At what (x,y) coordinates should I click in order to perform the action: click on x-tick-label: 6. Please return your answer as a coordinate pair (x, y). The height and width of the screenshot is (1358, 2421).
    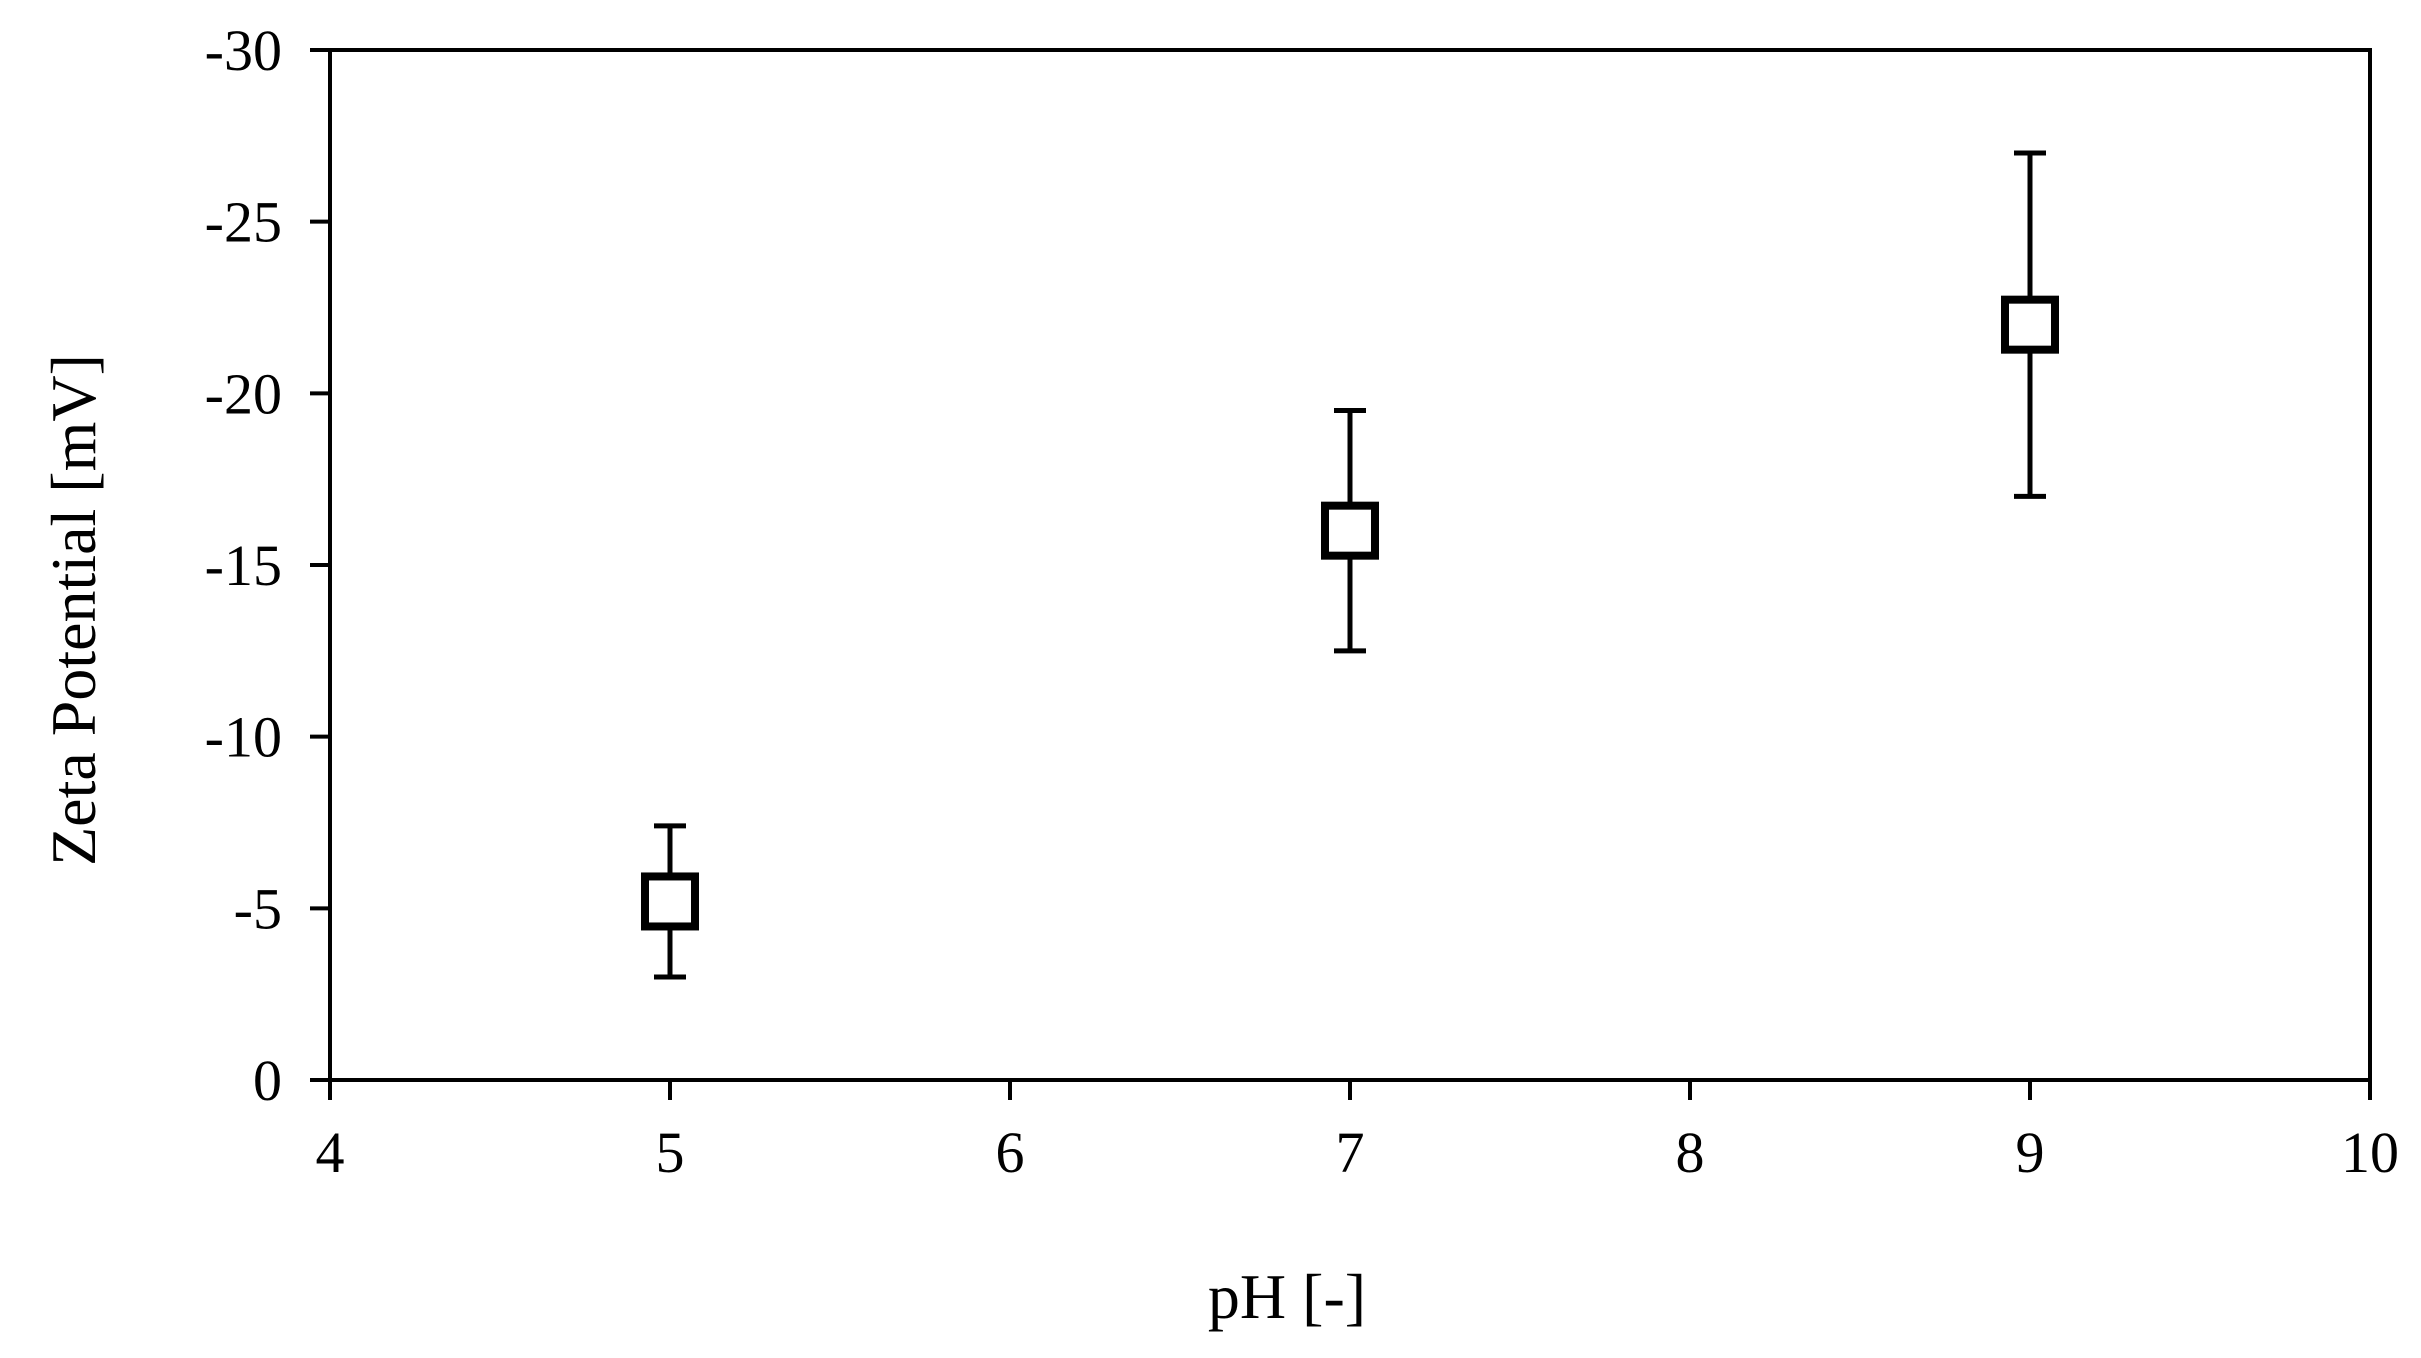
    Looking at the image, I should click on (1010, 1152).